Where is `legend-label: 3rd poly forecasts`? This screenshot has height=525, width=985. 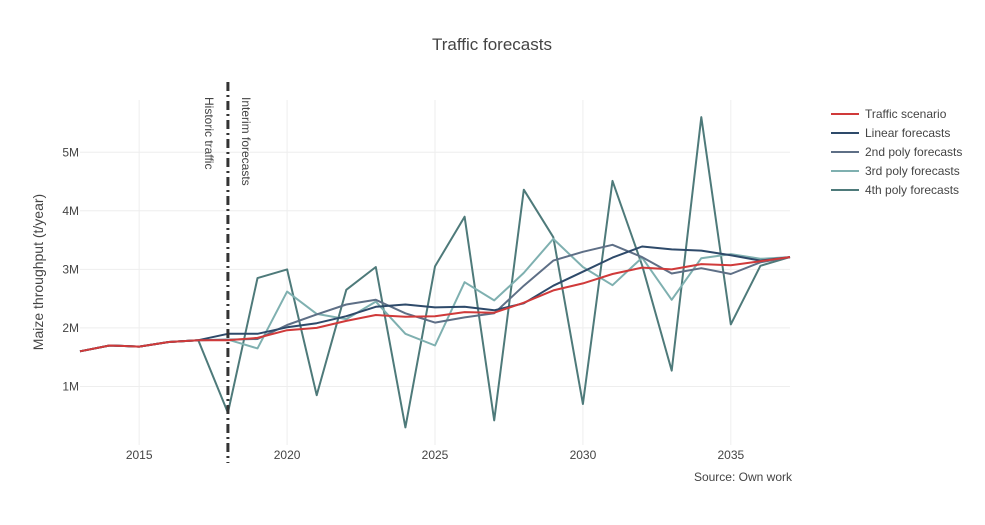
legend-label: 3rd poly forecasts is located at coordinates (912, 171).